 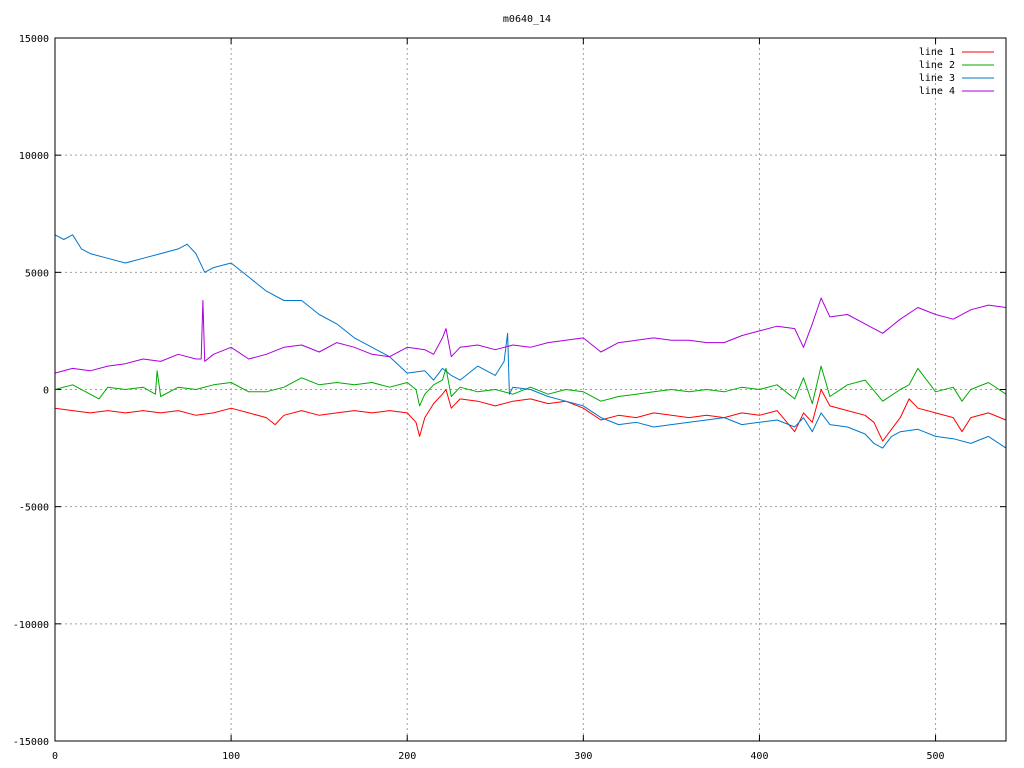 What do you see at coordinates (231, 756) in the screenshot?
I see `x-tick-label: 100` at bounding box center [231, 756].